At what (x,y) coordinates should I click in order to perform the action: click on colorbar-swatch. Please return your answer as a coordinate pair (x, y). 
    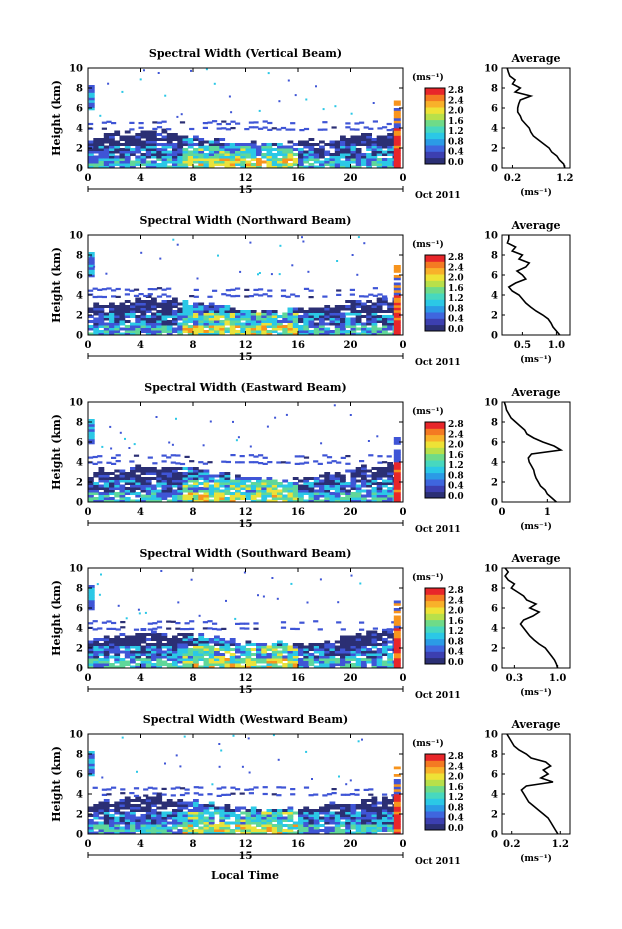
    Looking at the image, I should click on (435, 277).